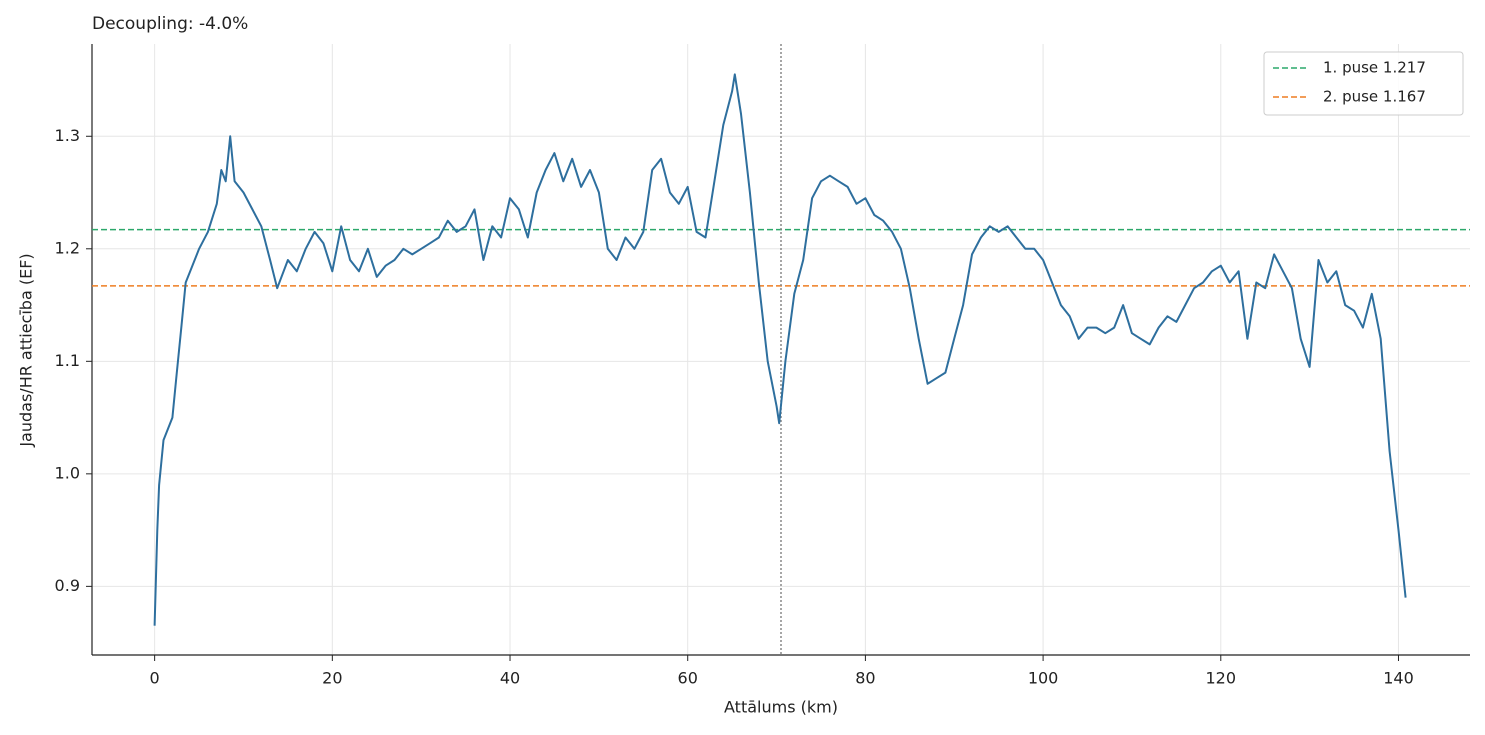 This screenshot has height=735, width=1485. I want to click on x-tick-label: 140, so click(1398, 678).